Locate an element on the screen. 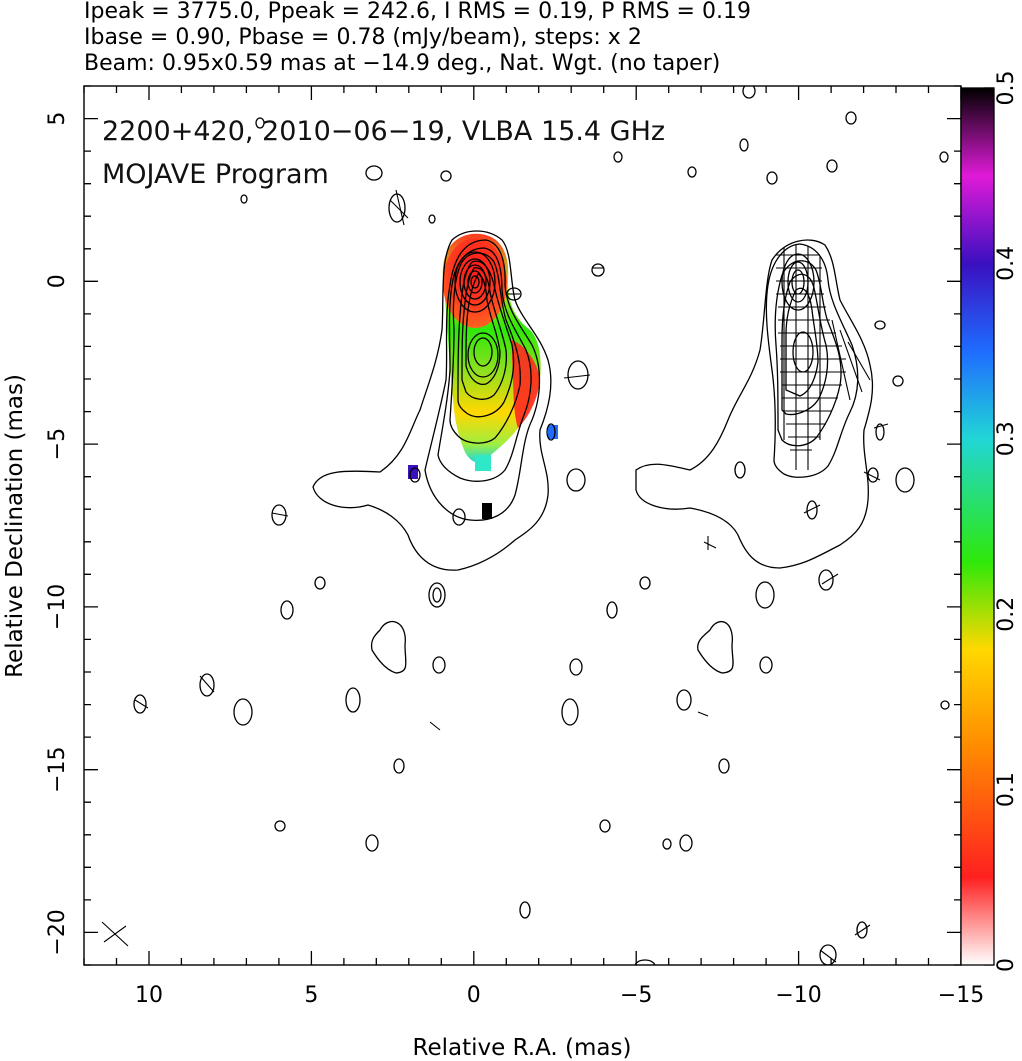 Image resolution: width=1022 pixels, height=1061 pixels. y-tick-label: −15 is located at coordinates (57, 769).